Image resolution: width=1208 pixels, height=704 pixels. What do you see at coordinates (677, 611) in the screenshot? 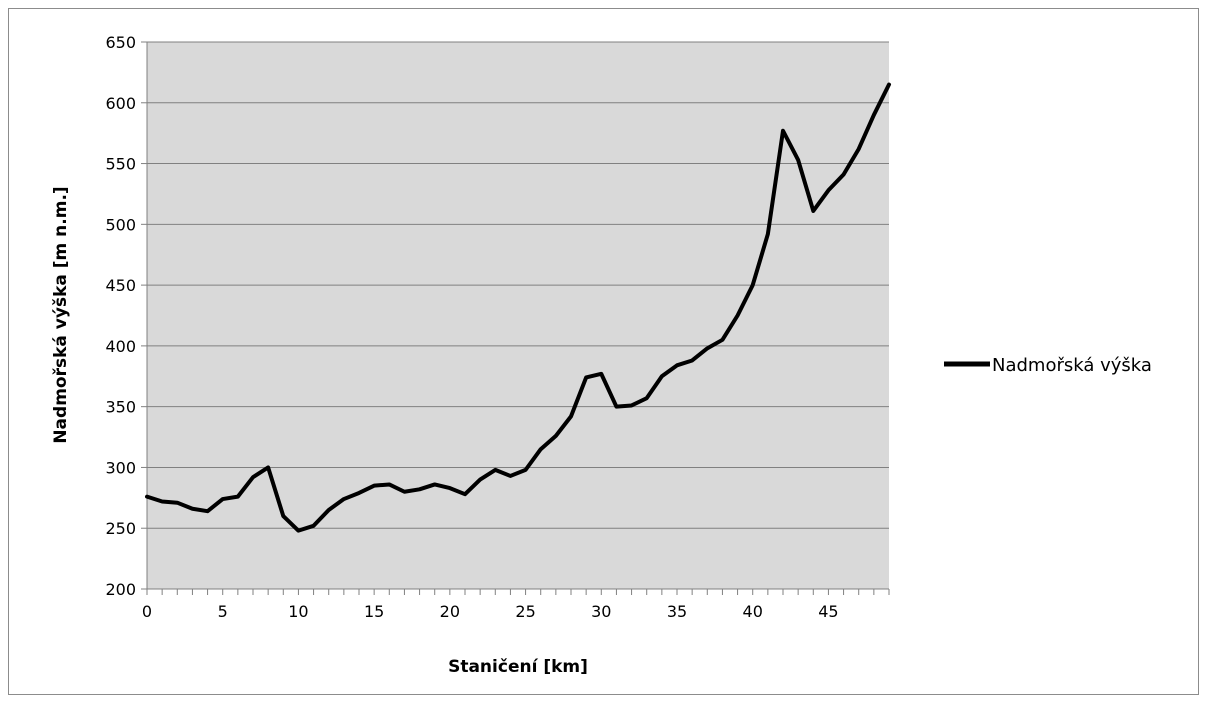
I see `x-tick-label: 35` at bounding box center [677, 611].